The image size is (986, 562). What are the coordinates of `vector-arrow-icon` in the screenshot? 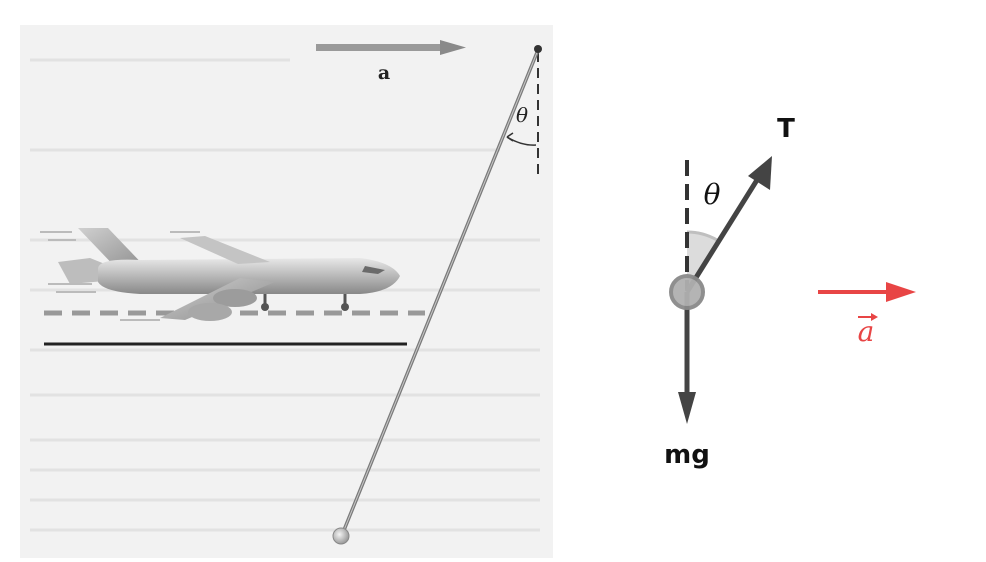 It's located at (868, 317).